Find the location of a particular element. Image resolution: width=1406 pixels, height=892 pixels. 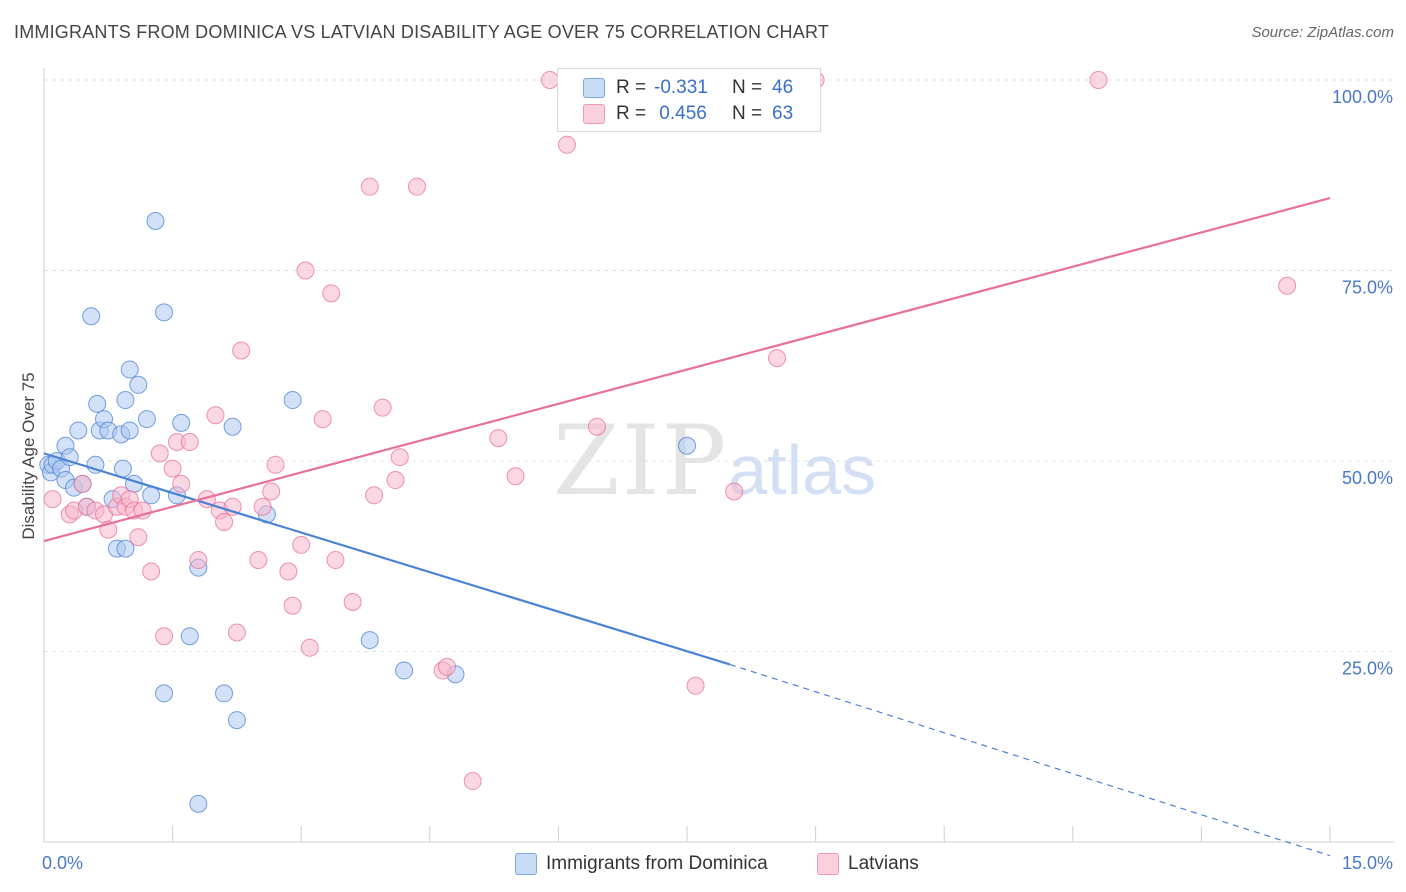

legend-label-latvians: Latvians is located at coordinates (883, 863).